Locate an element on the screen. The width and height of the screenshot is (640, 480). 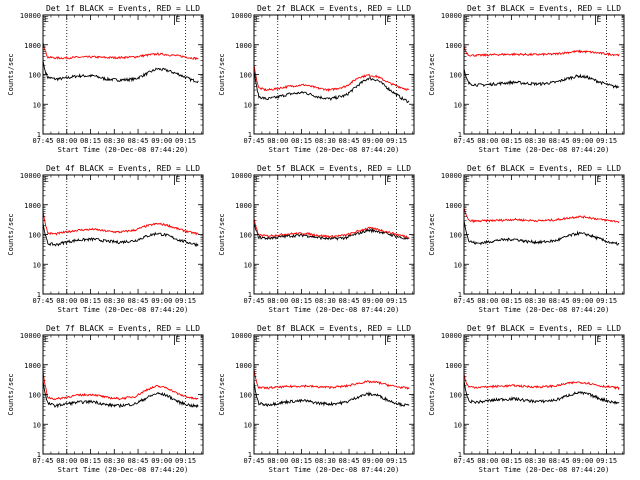
panel-title: Det 7f BLACK = Events, RED = LLD is located at coordinates (123, 328).